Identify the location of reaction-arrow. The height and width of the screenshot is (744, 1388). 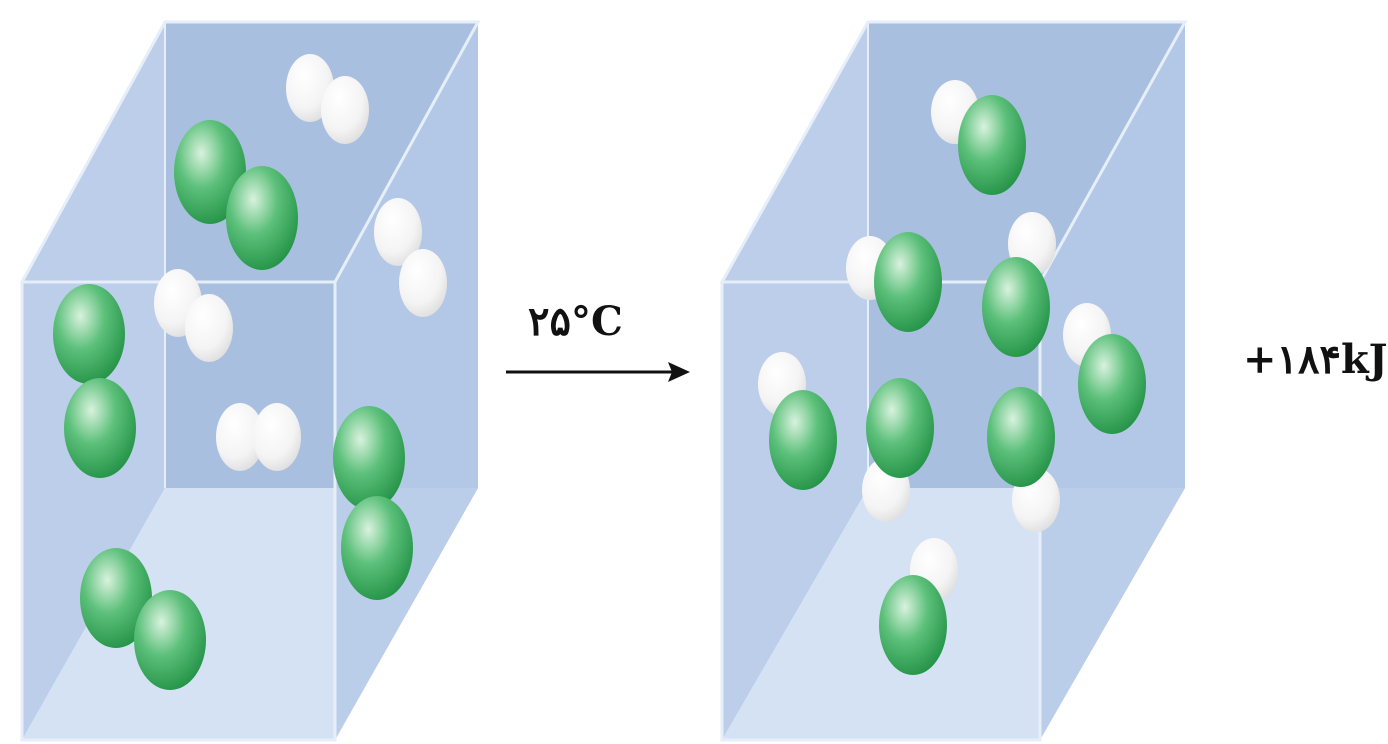
(598, 372).